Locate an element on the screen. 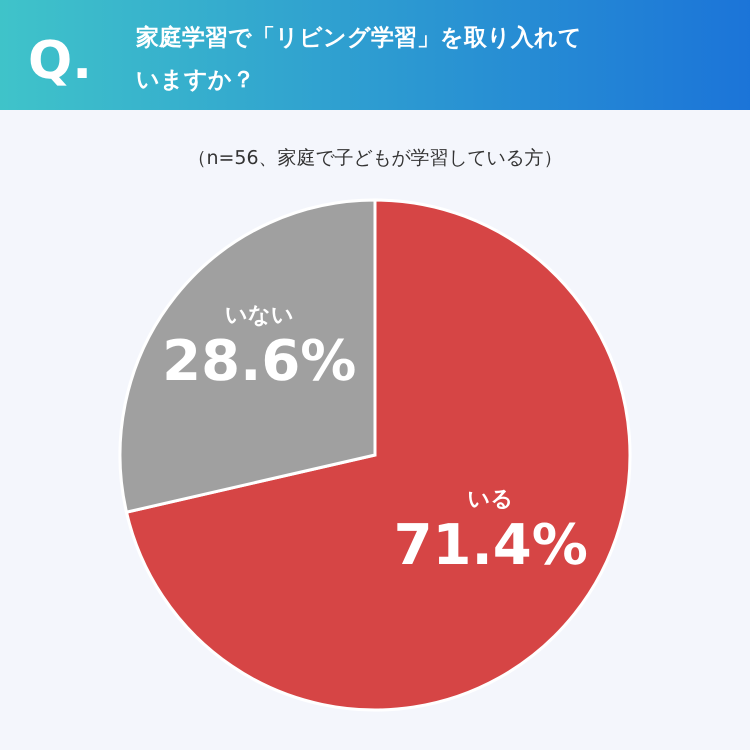 The width and height of the screenshot is (750, 750). data-label: 71.4% is located at coordinates (491, 545).